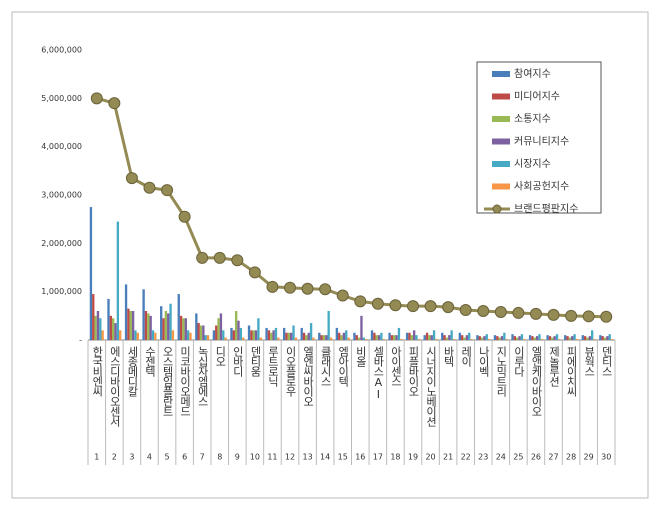  What do you see at coordinates (114, 387) in the screenshot?
I see `category-label: 에스디바이오센서` at bounding box center [114, 387].